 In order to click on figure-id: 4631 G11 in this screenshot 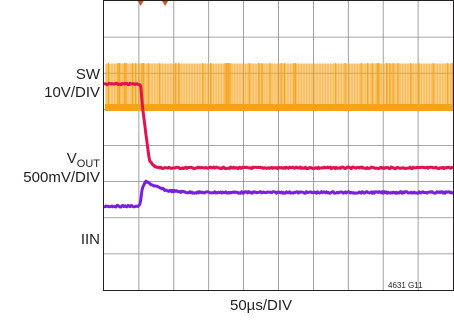, I will do `click(405, 285)`.